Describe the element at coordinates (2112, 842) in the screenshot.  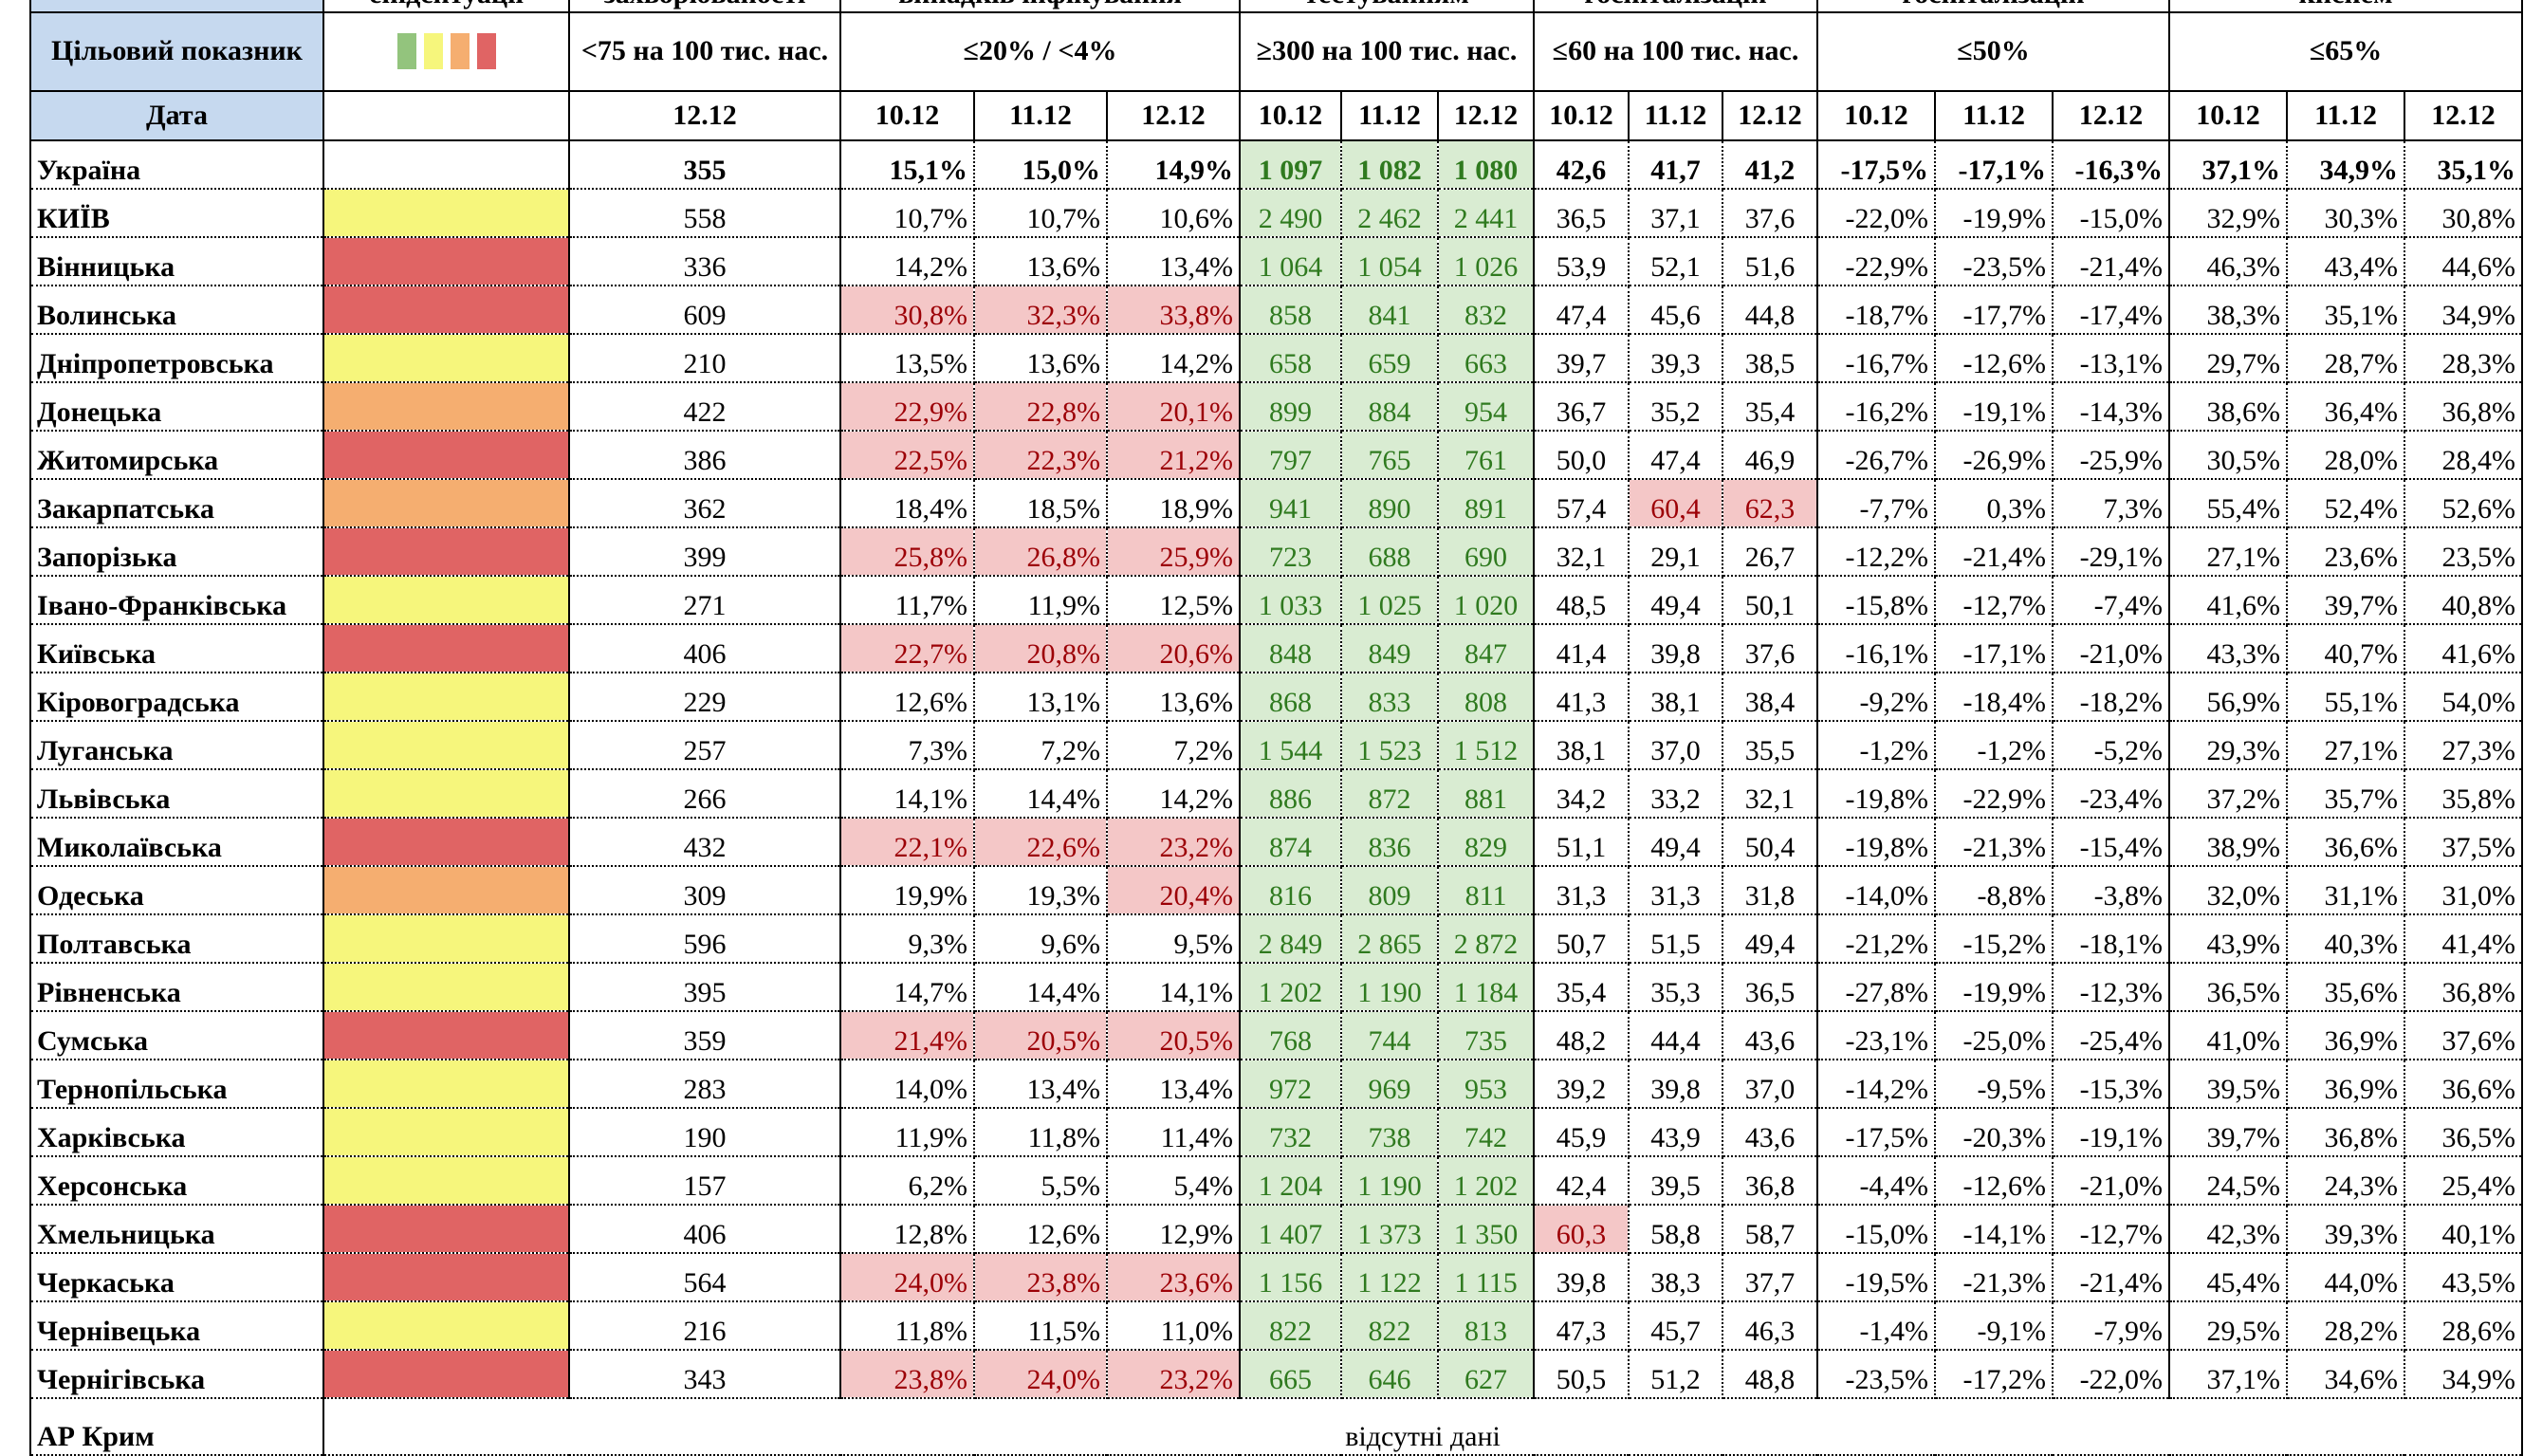
I see `value-cell: -15,4%` at that location.